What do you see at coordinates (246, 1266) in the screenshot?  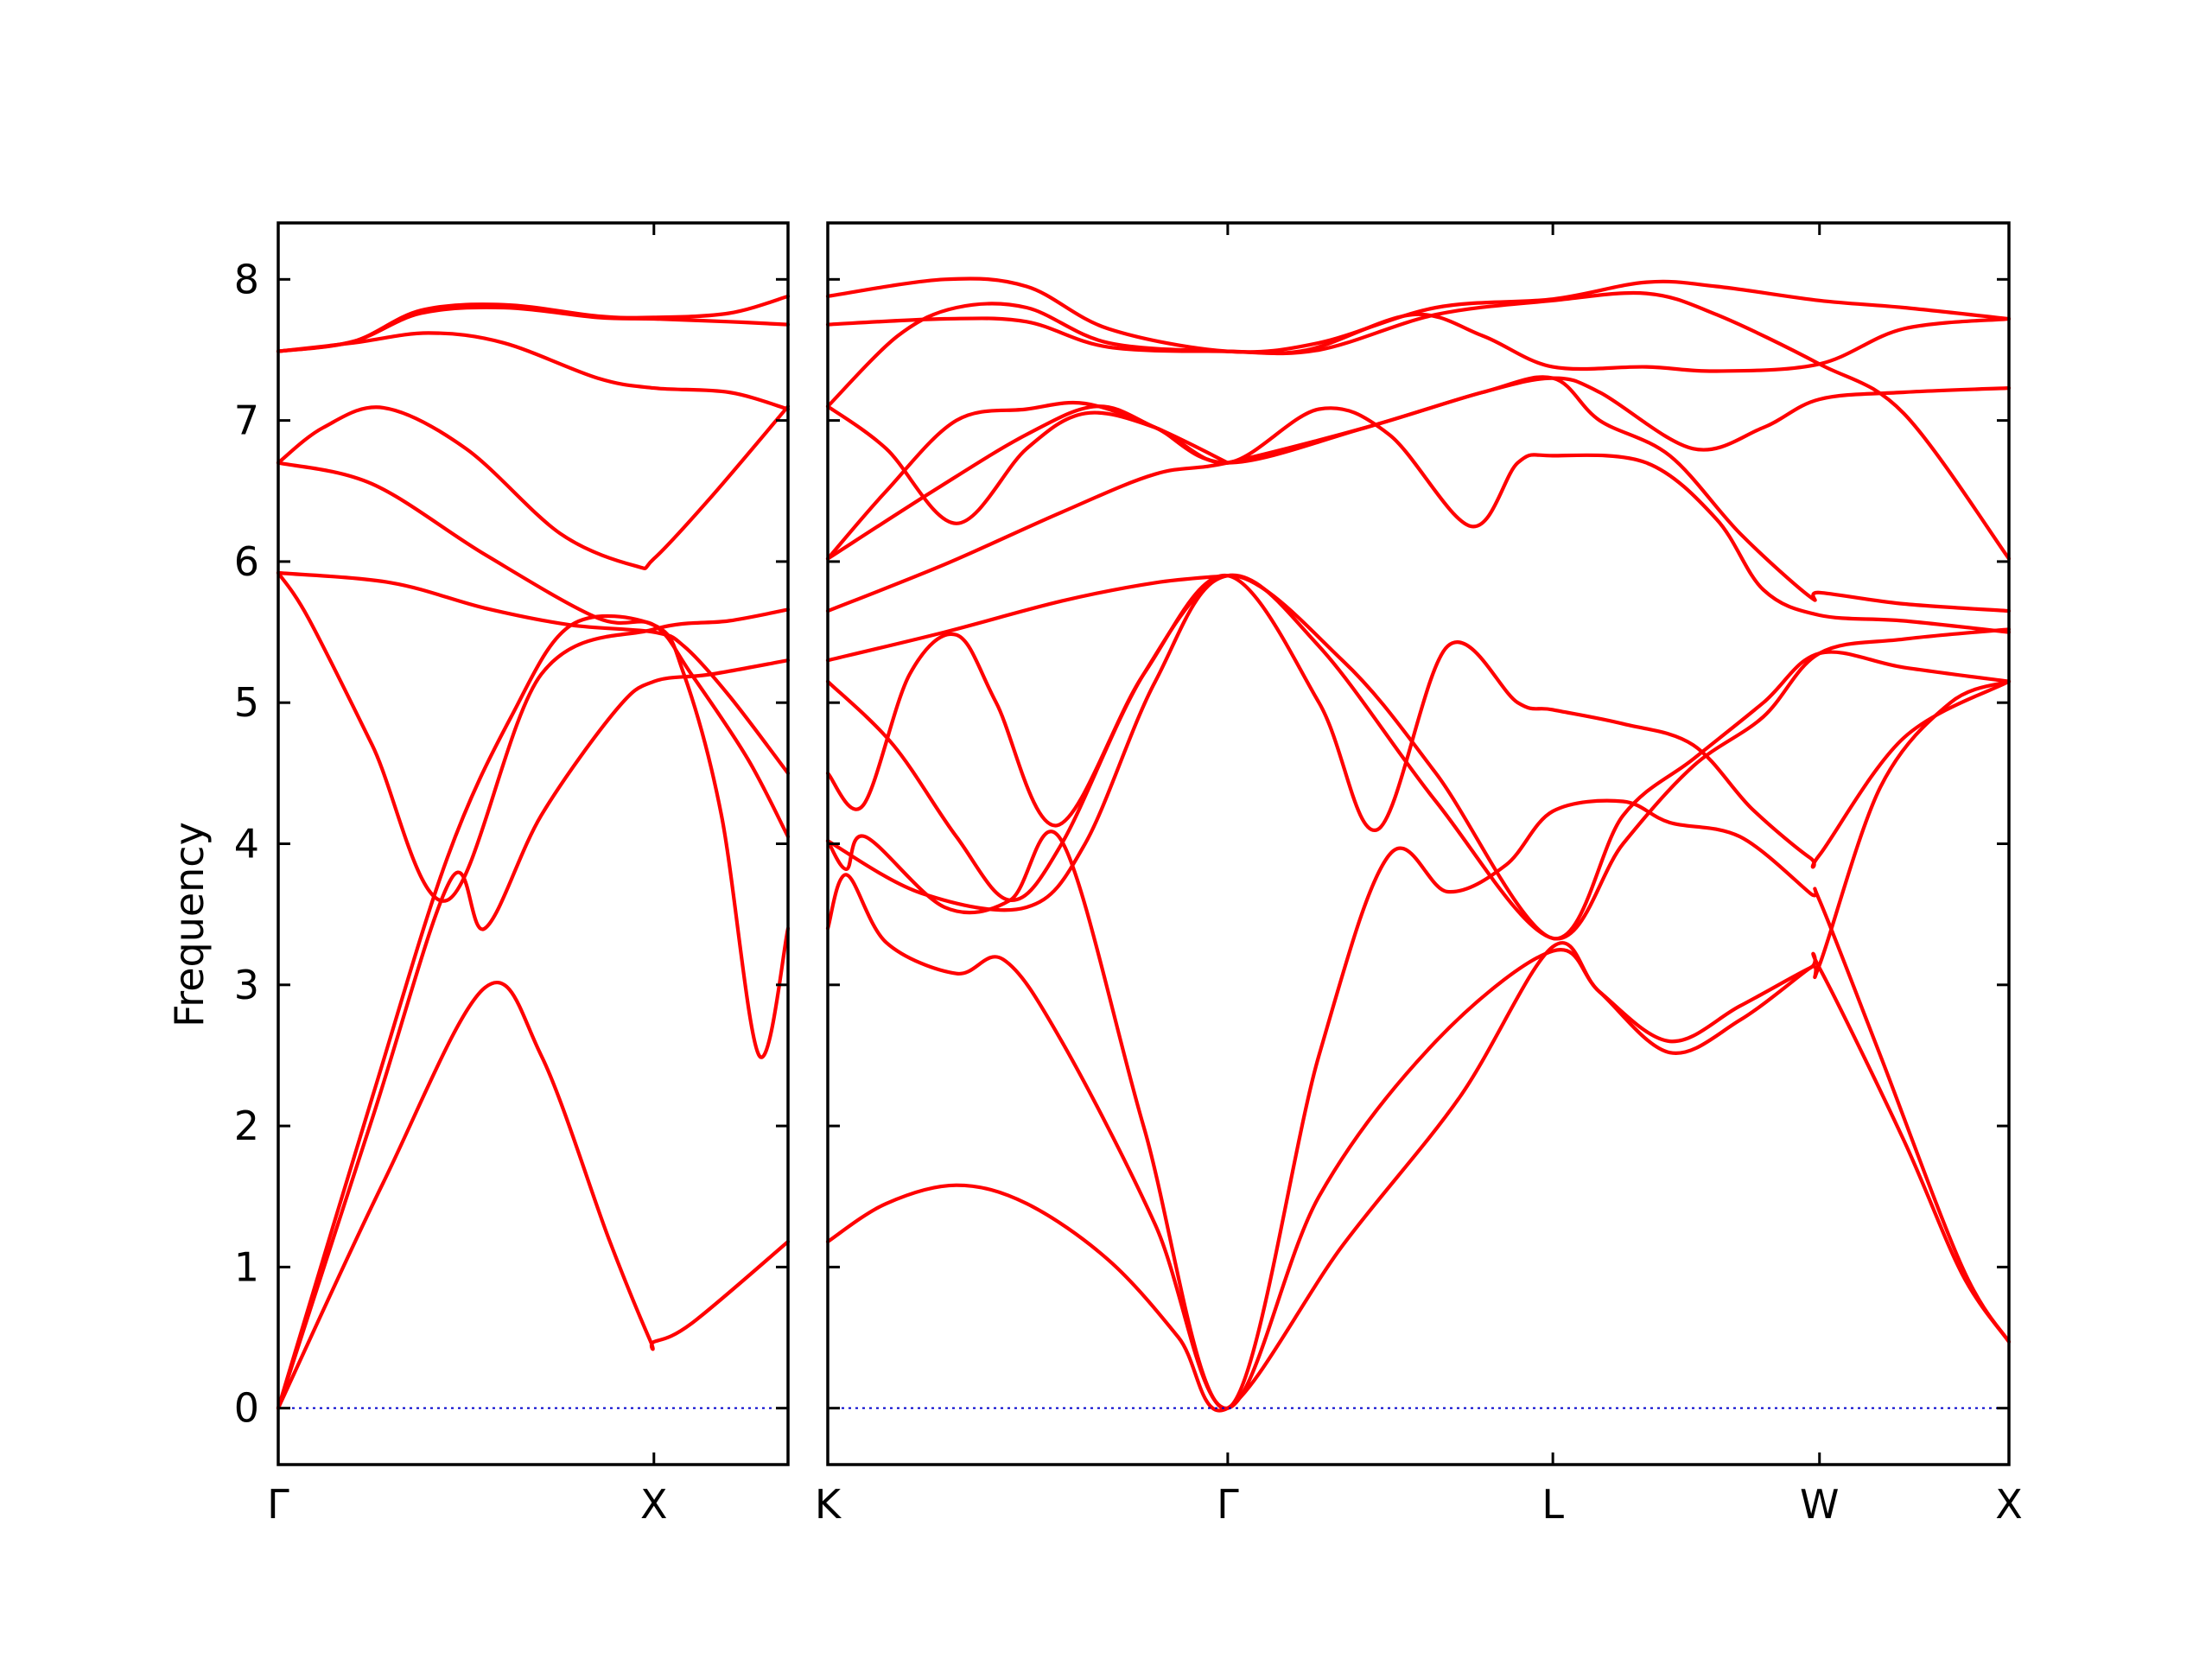 I see `ytick-label: 1` at bounding box center [246, 1266].